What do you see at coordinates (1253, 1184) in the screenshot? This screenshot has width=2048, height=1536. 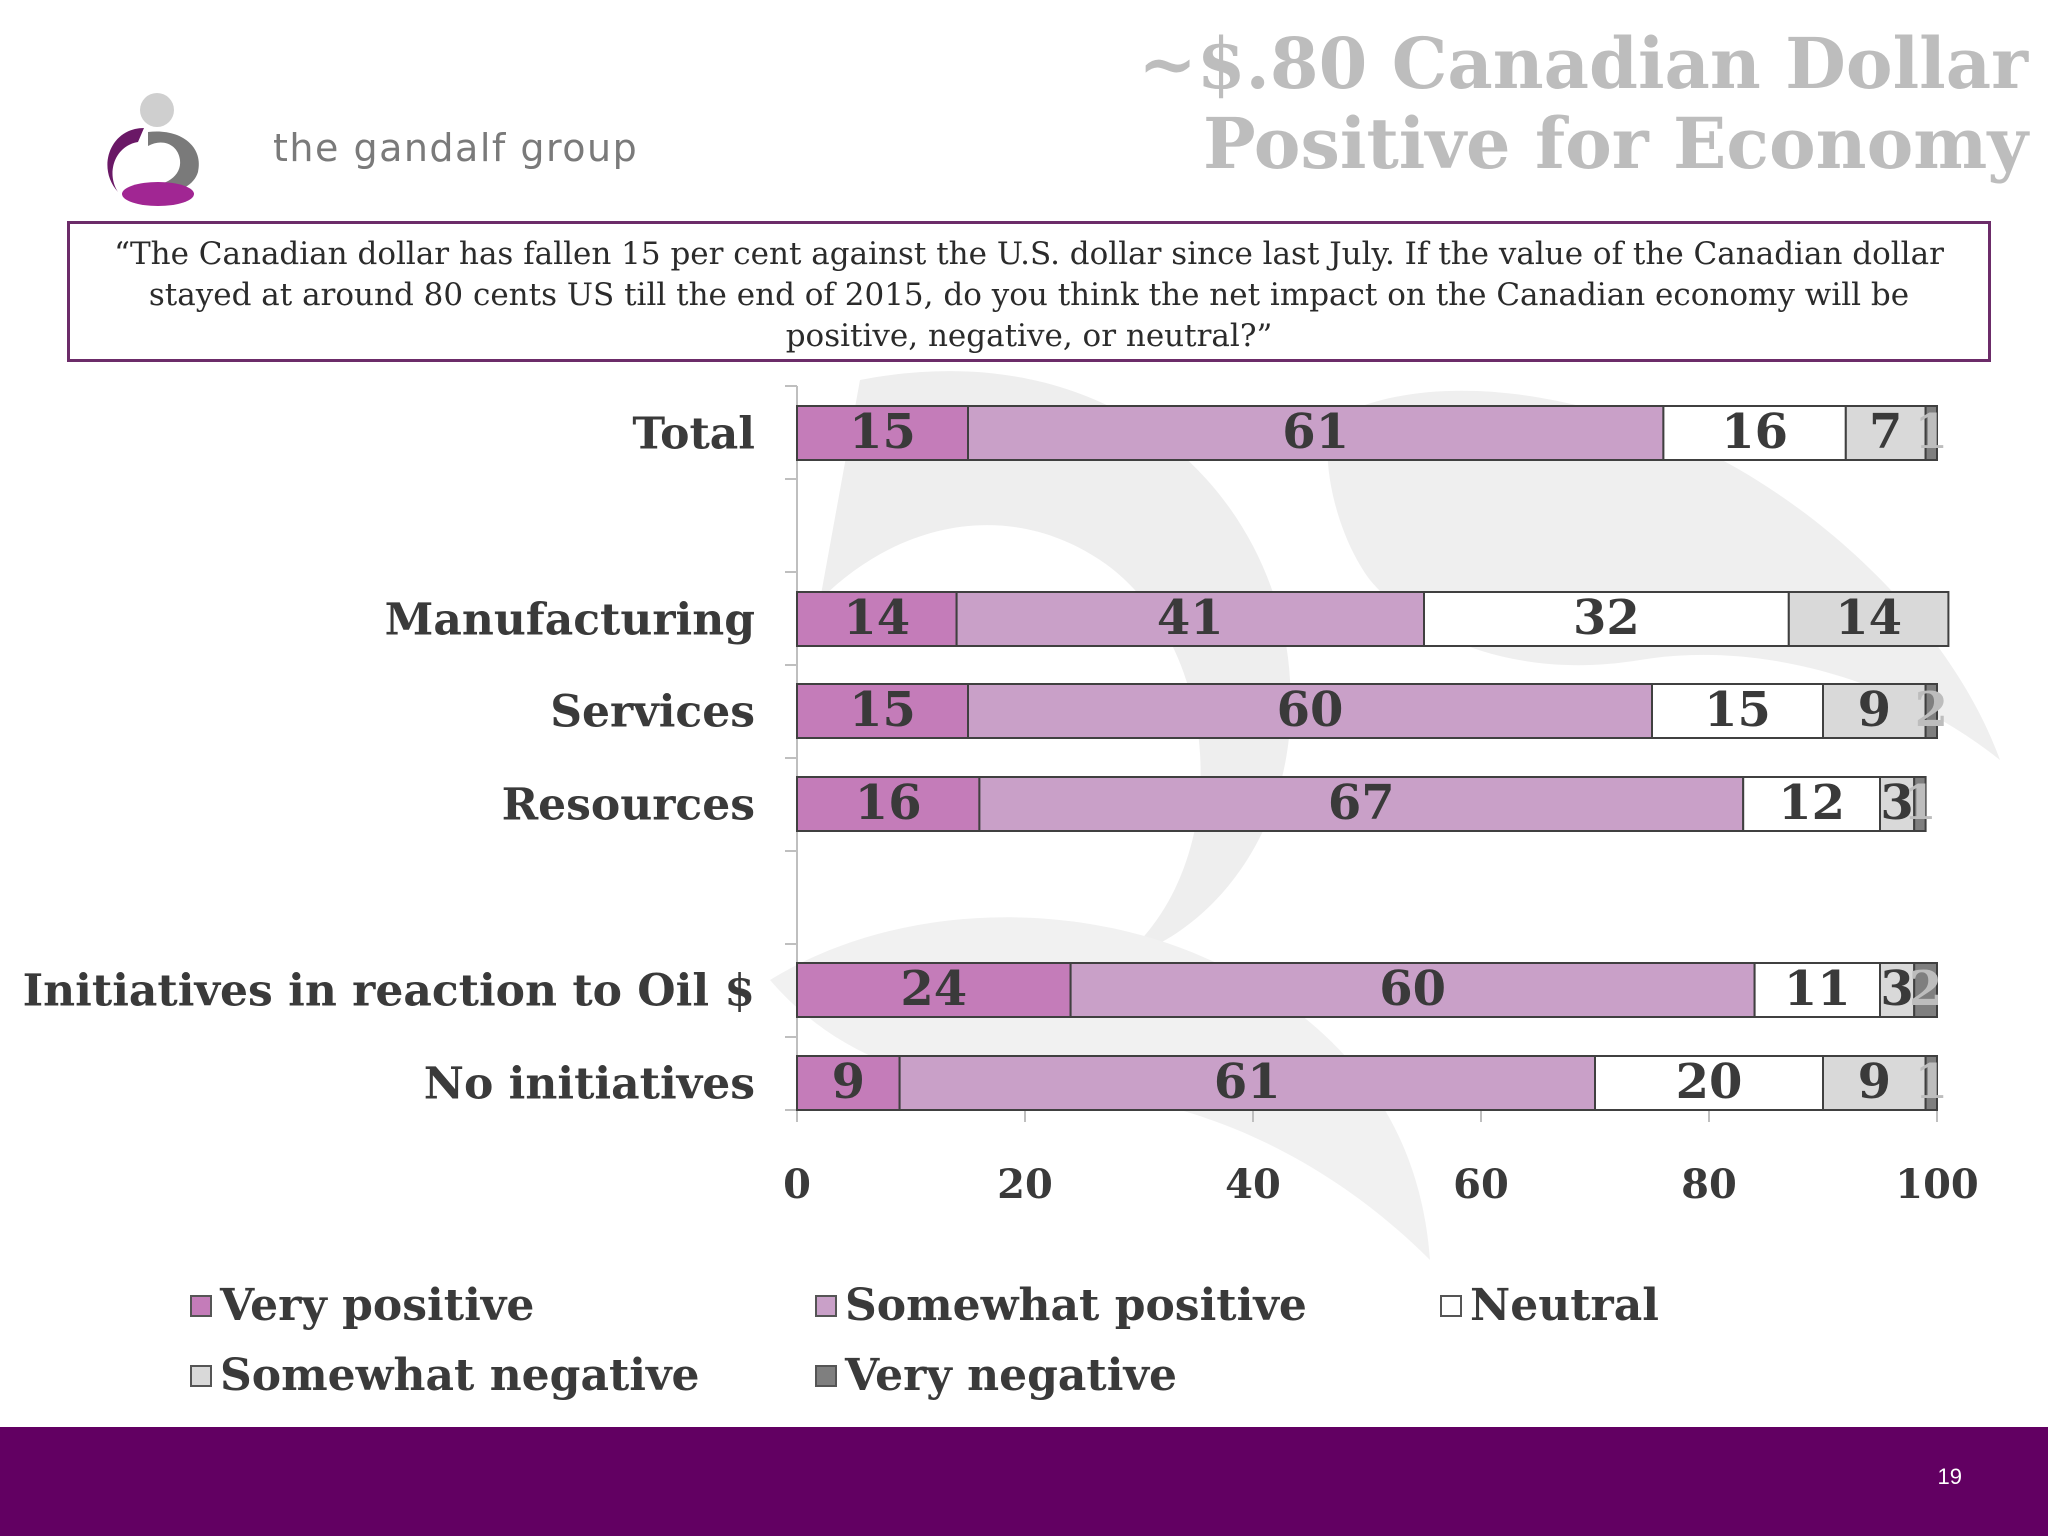 I see `x-tick-label: 40` at bounding box center [1253, 1184].